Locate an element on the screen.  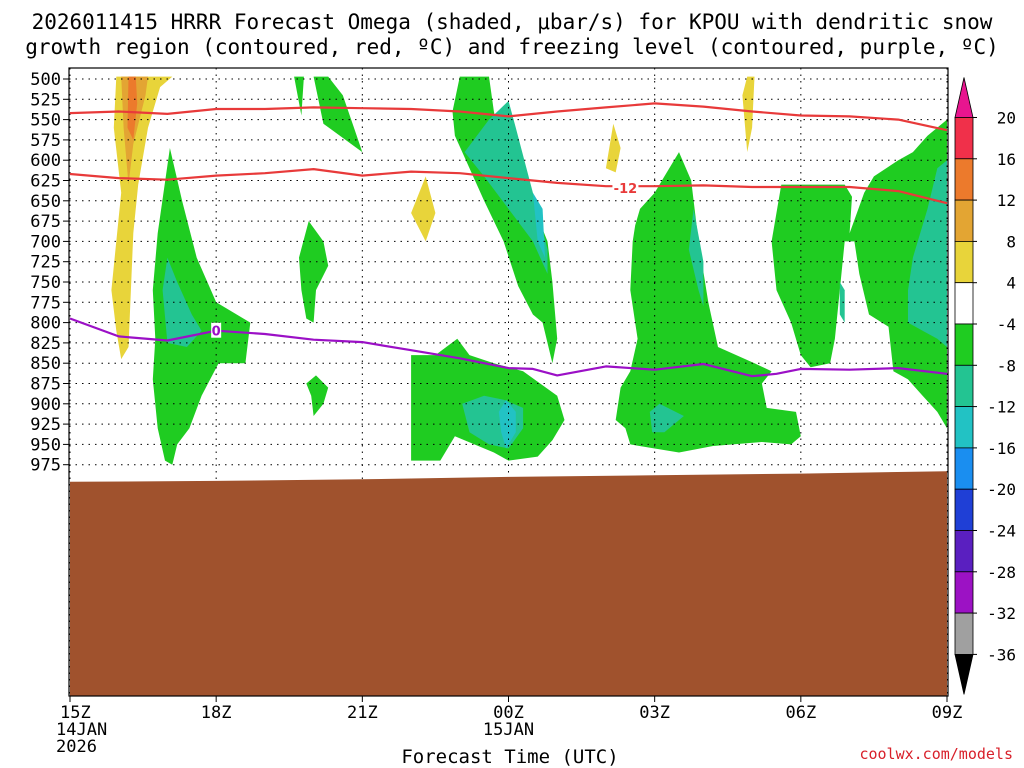
freezing-contour-label: 0 is located at coordinates (216, 332).